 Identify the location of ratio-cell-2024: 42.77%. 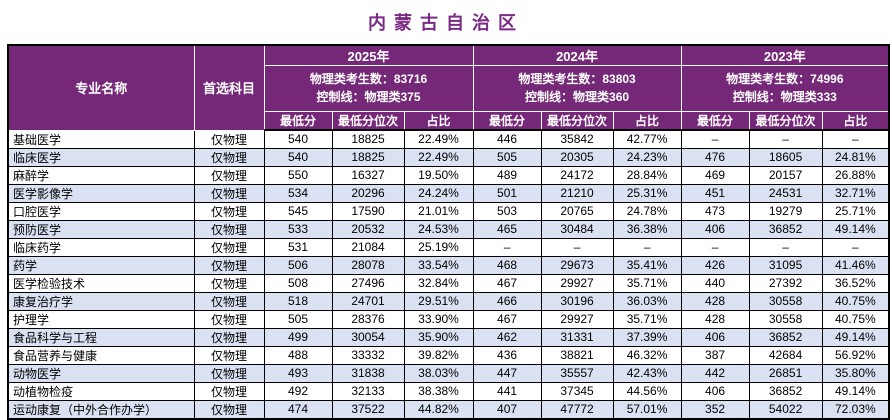
(647, 139).